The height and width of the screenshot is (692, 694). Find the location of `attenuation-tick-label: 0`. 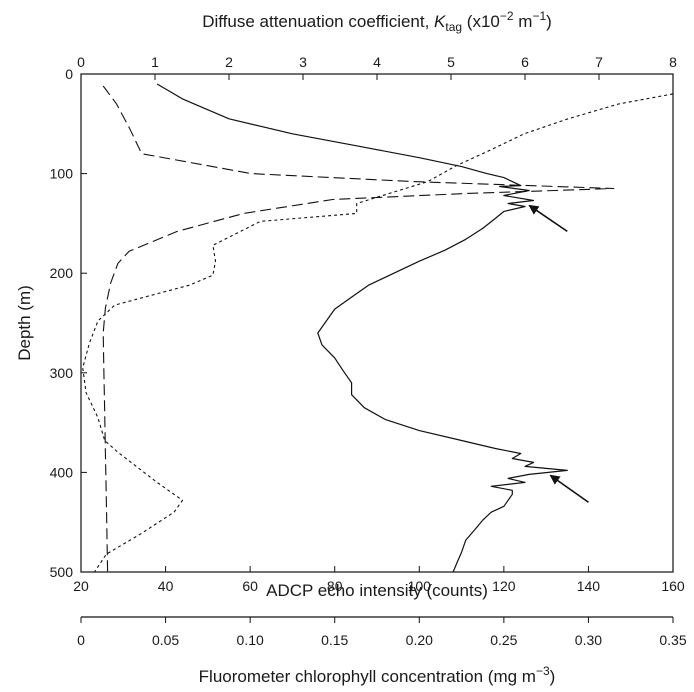

attenuation-tick-label: 0 is located at coordinates (81, 62).